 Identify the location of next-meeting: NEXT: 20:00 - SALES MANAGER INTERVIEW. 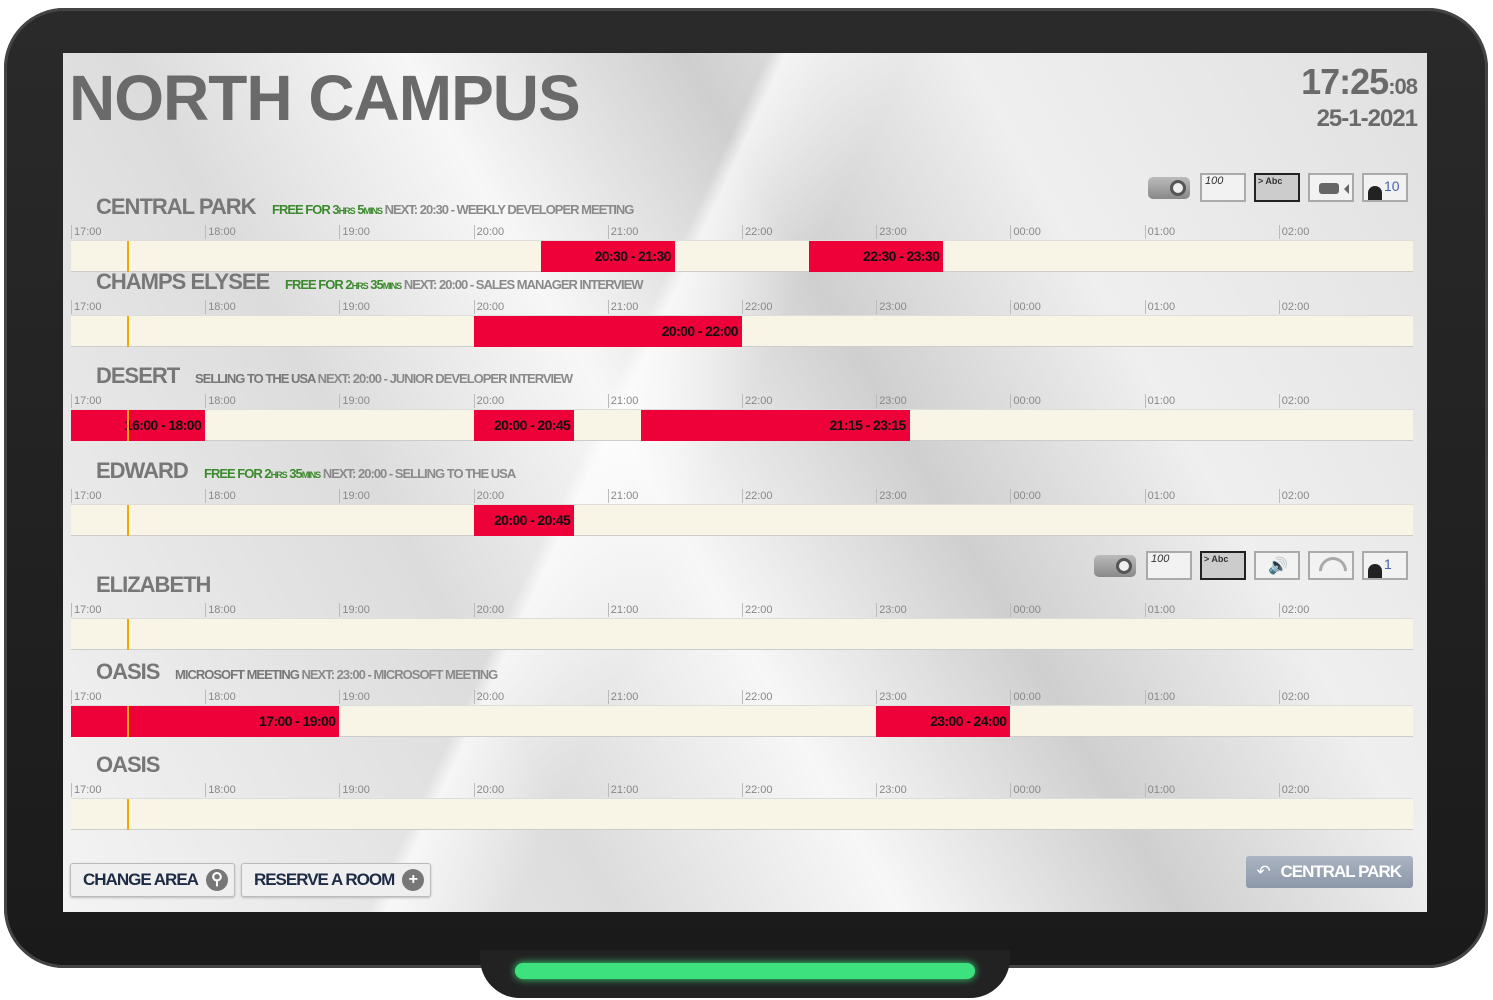
(523, 284).